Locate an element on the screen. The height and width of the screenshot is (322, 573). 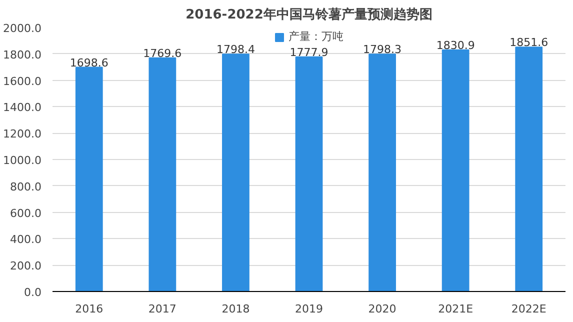
data-label: 1798.3 is located at coordinates (382, 49).